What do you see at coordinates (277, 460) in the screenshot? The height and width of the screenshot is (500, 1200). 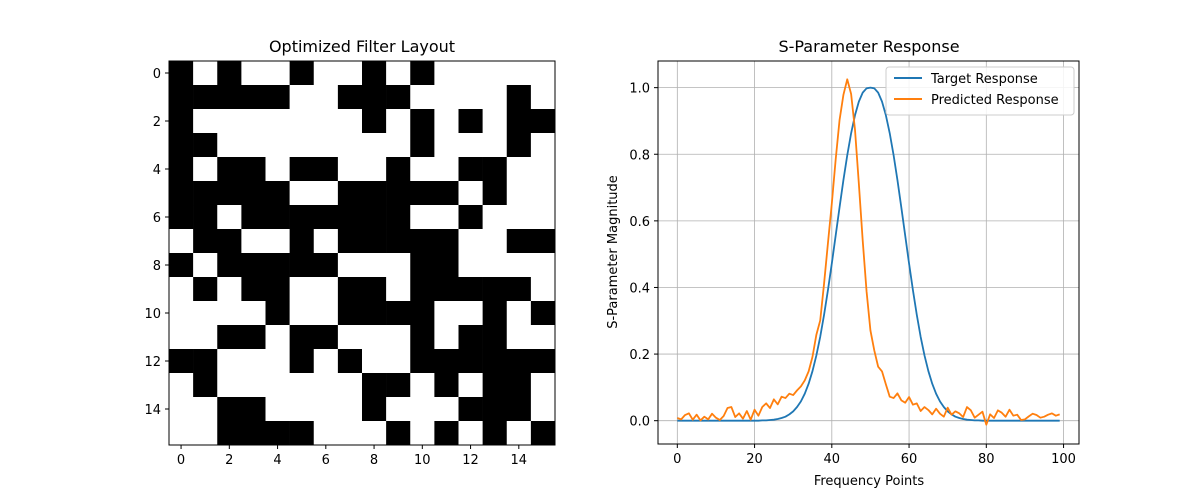 I see `heatmap-x-tick-label: 4` at bounding box center [277, 460].